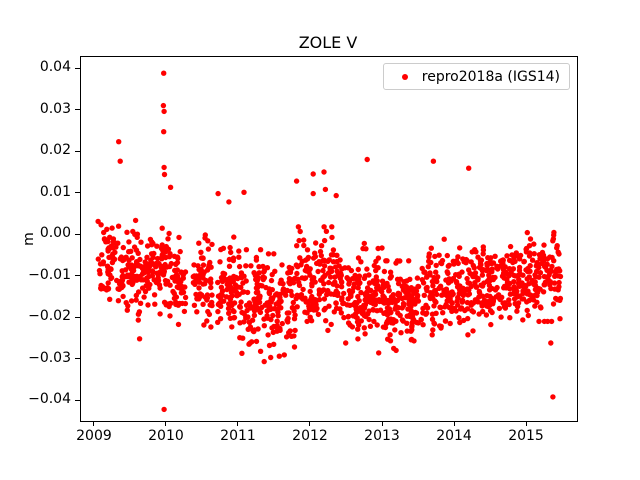 The width and height of the screenshot is (640, 480). What do you see at coordinates (310, 423) in the screenshot?
I see `x-tick-mark` at bounding box center [310, 423].